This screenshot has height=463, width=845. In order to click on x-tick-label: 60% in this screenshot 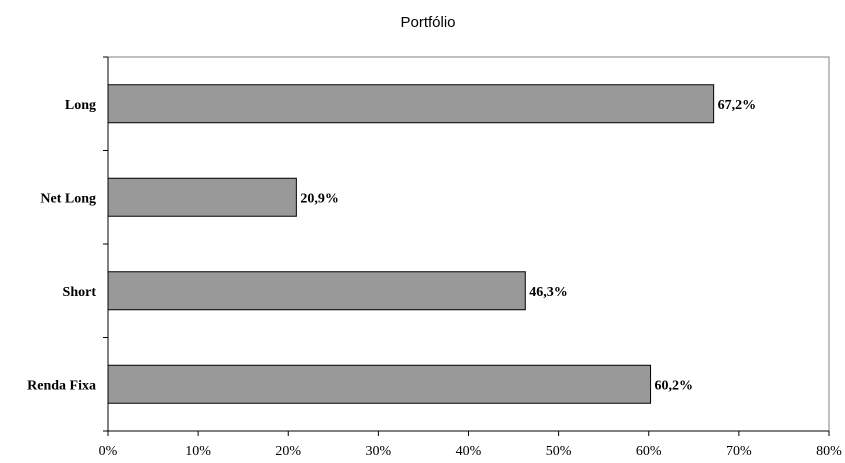, I will do `click(649, 451)`.